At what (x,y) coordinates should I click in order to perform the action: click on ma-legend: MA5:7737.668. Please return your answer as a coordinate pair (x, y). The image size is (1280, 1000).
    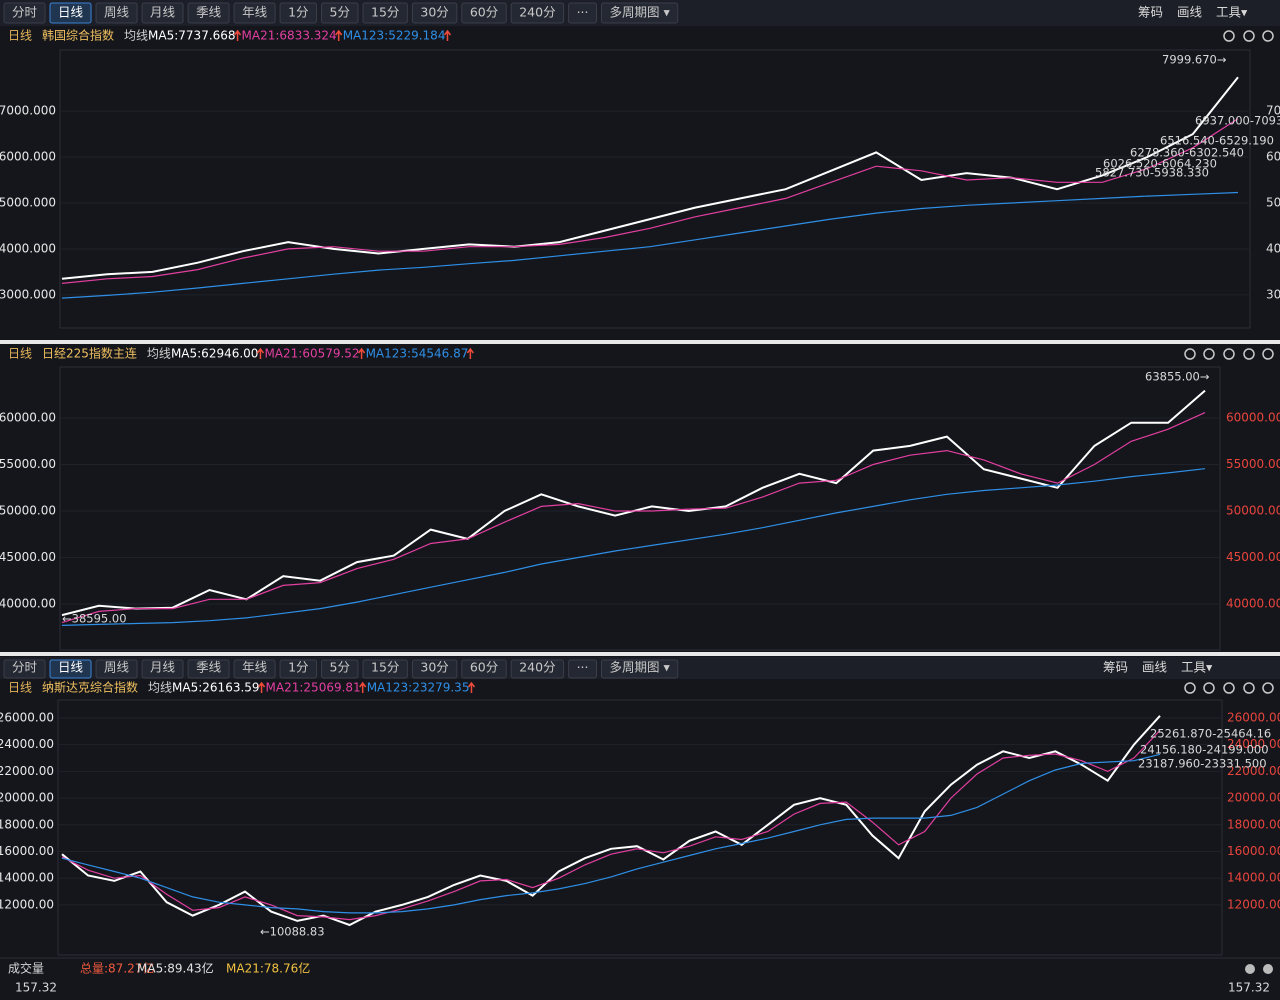
    Looking at the image, I should click on (192, 36).